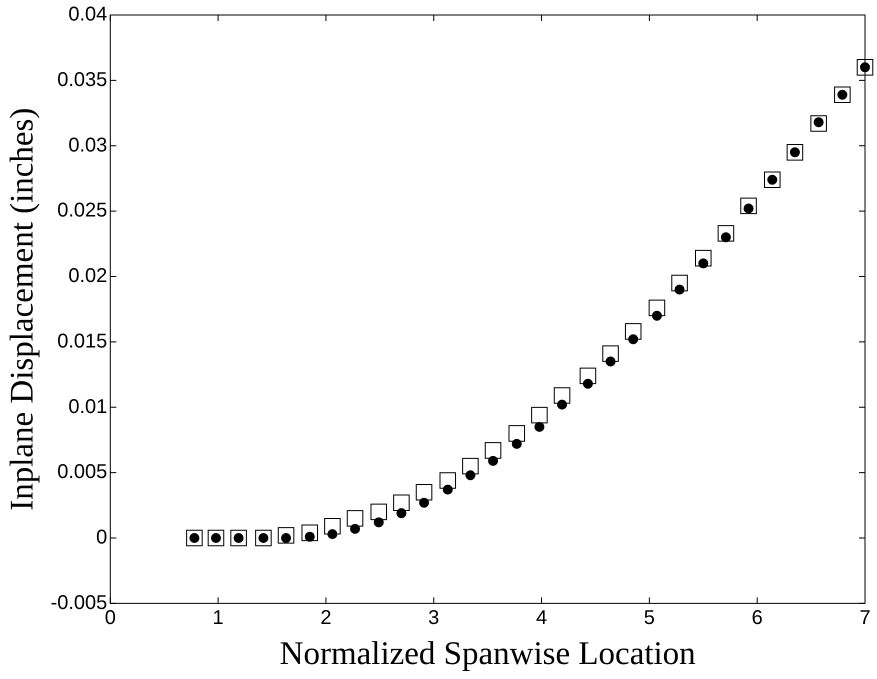  I want to click on x-tick-label: 6, so click(757, 617).